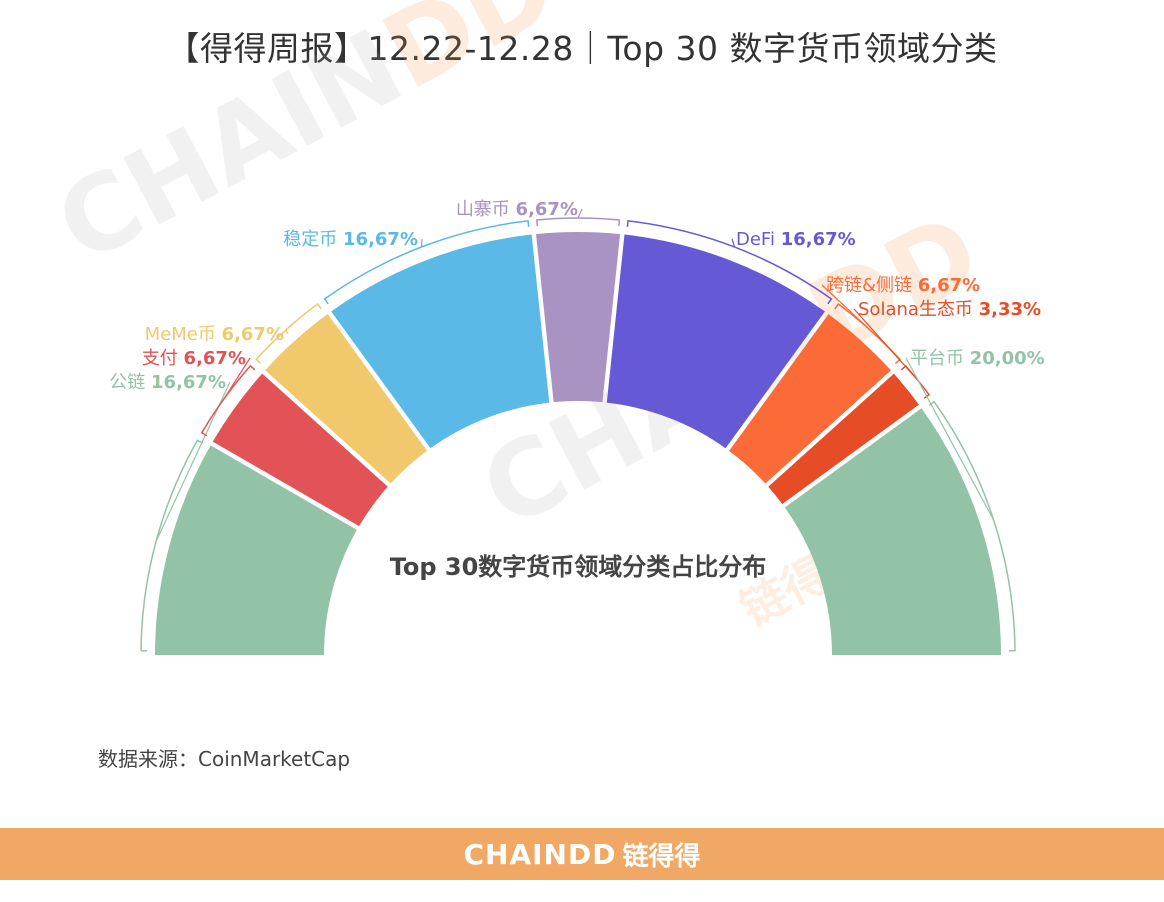 This screenshot has width=1164, height=902. I want to click on slice-label-value: 20,00%, so click(1007, 358).